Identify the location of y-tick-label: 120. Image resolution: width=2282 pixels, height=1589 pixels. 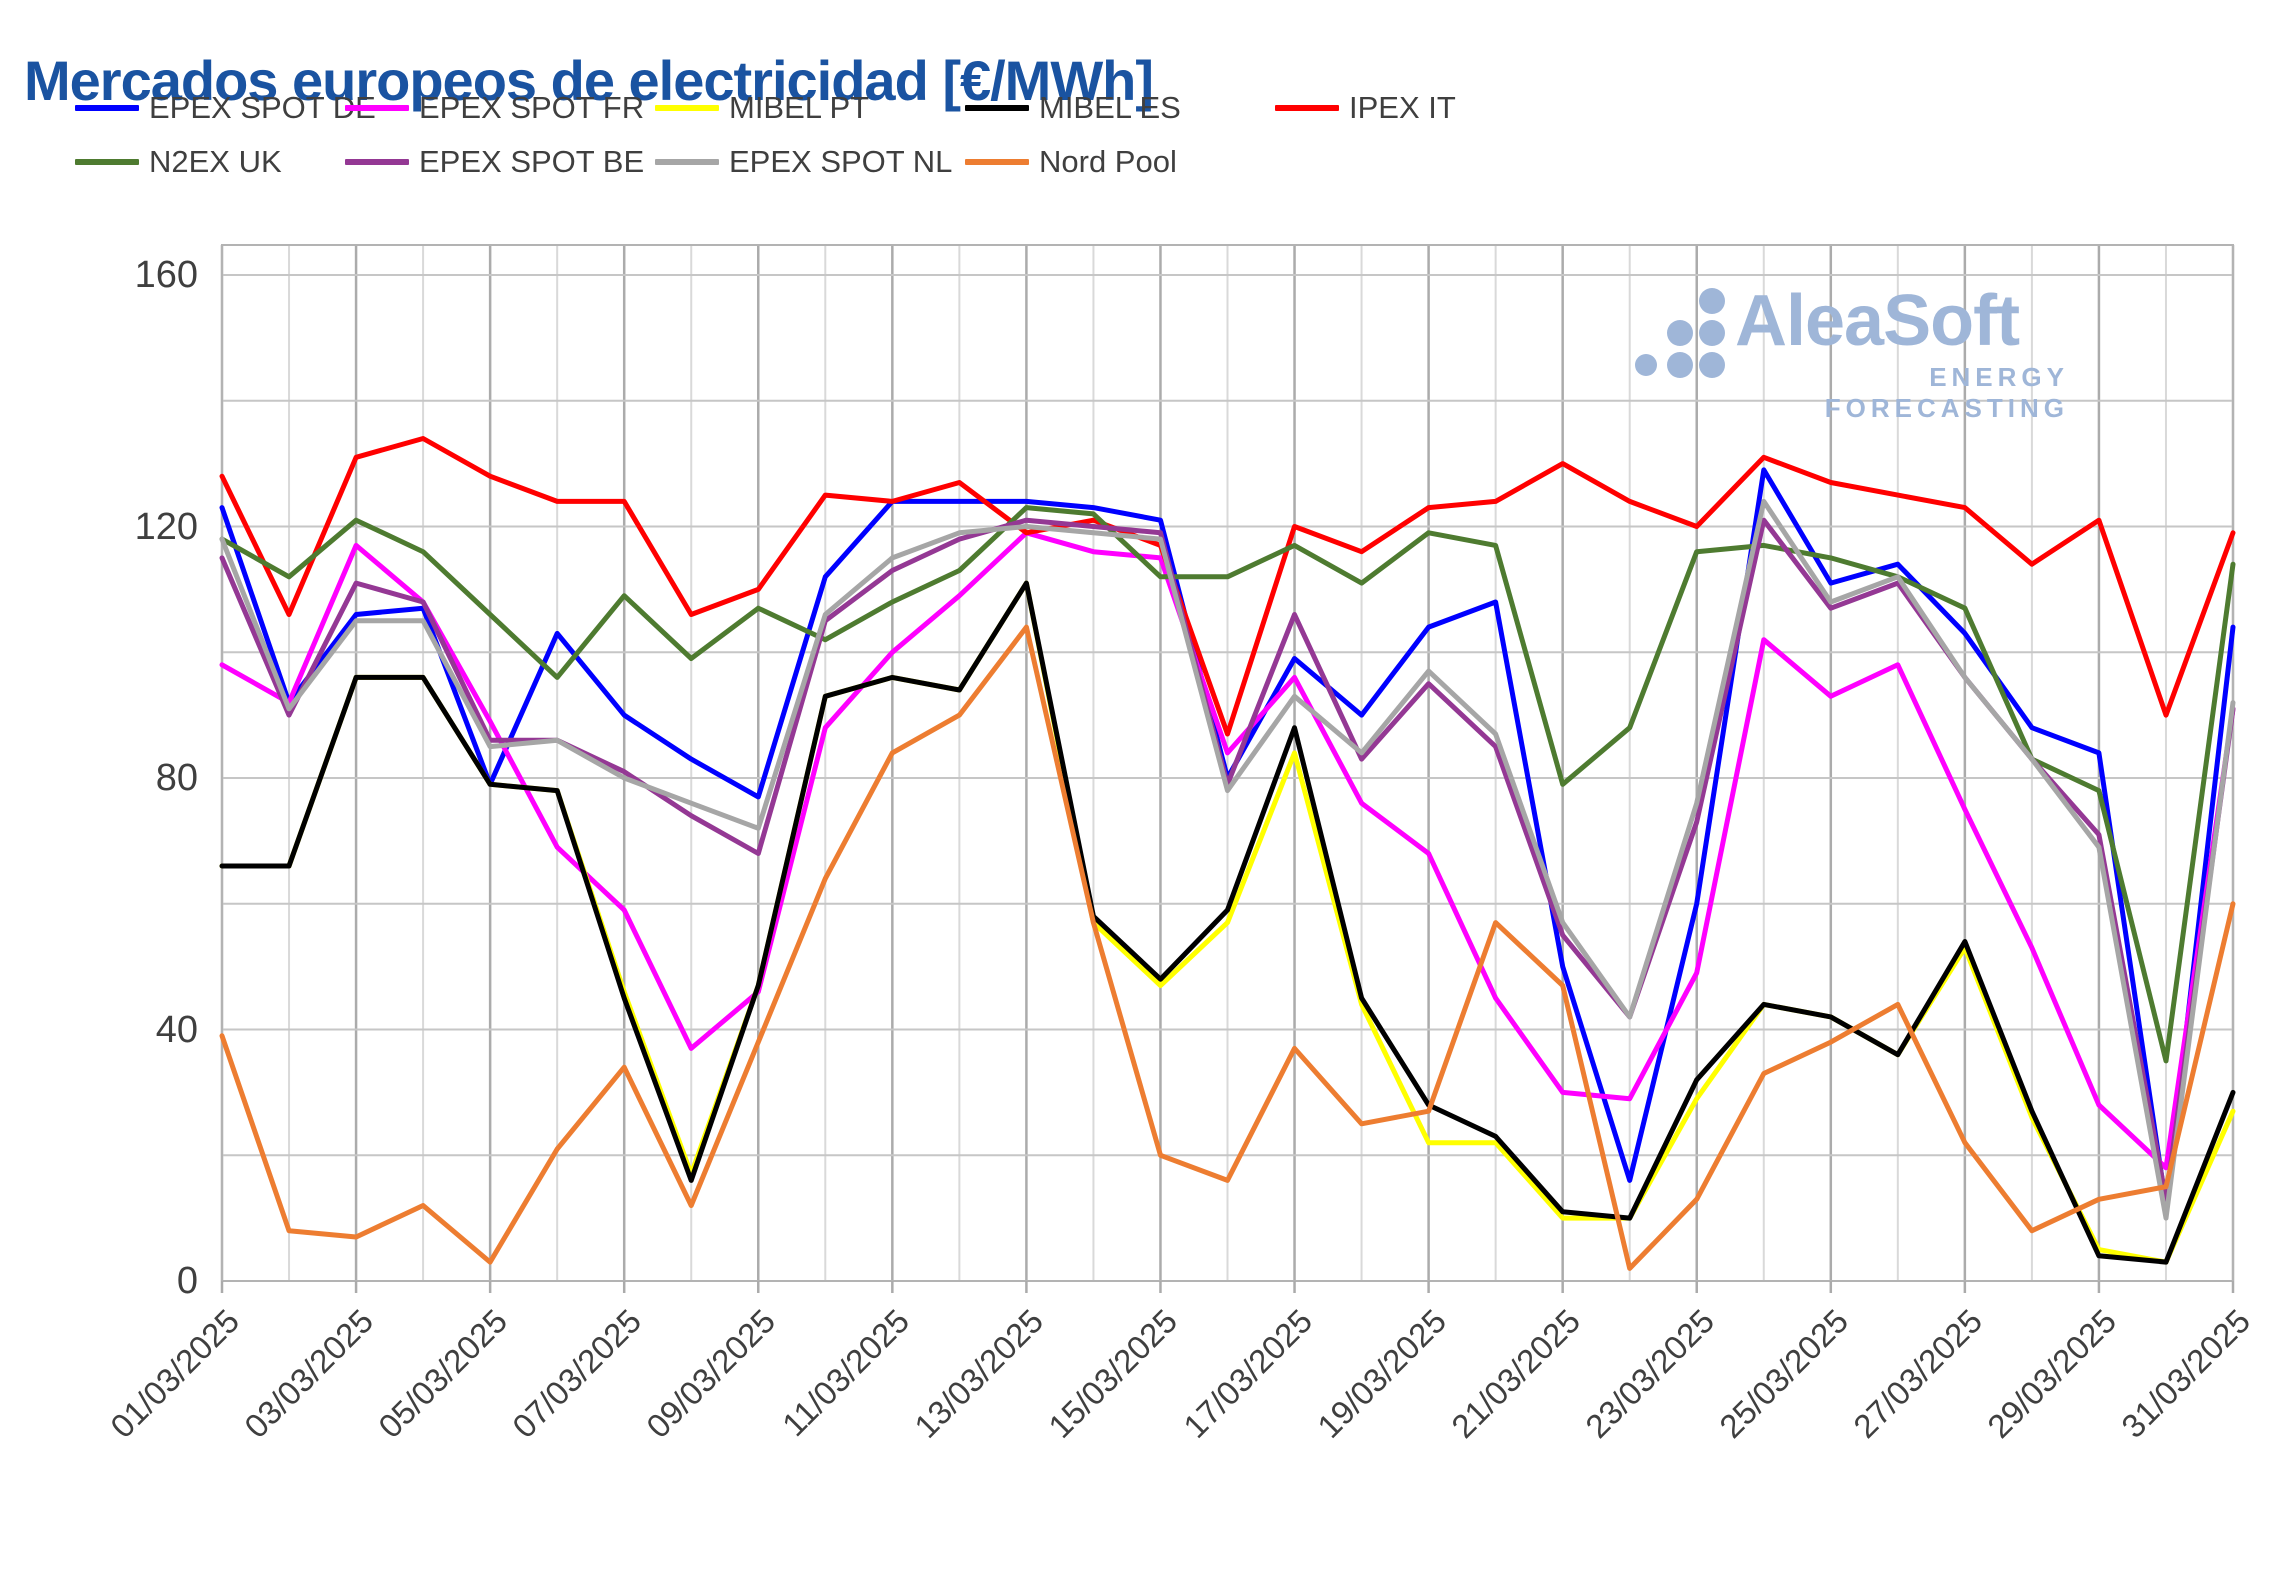
(166, 526).